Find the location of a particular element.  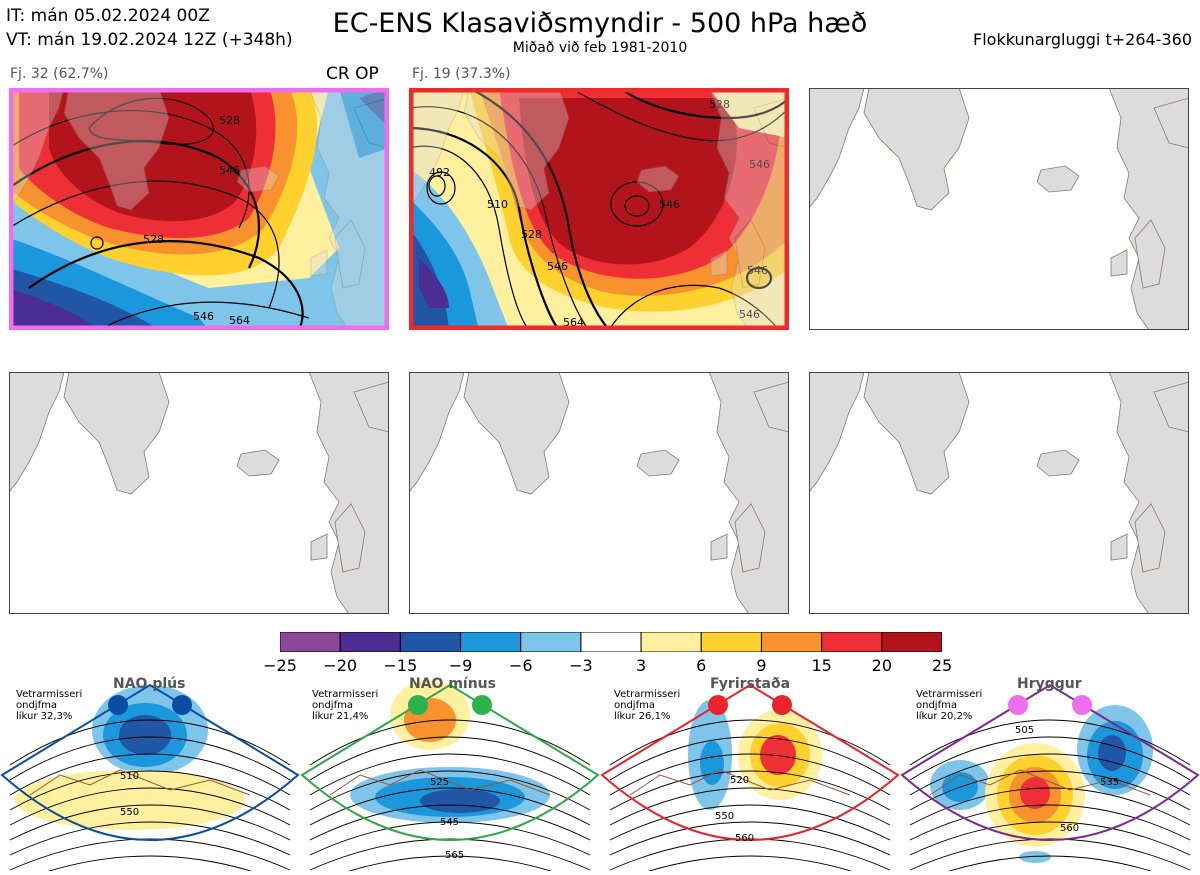

regime-title-blocking: Fyrirstaða is located at coordinates (750, 684).